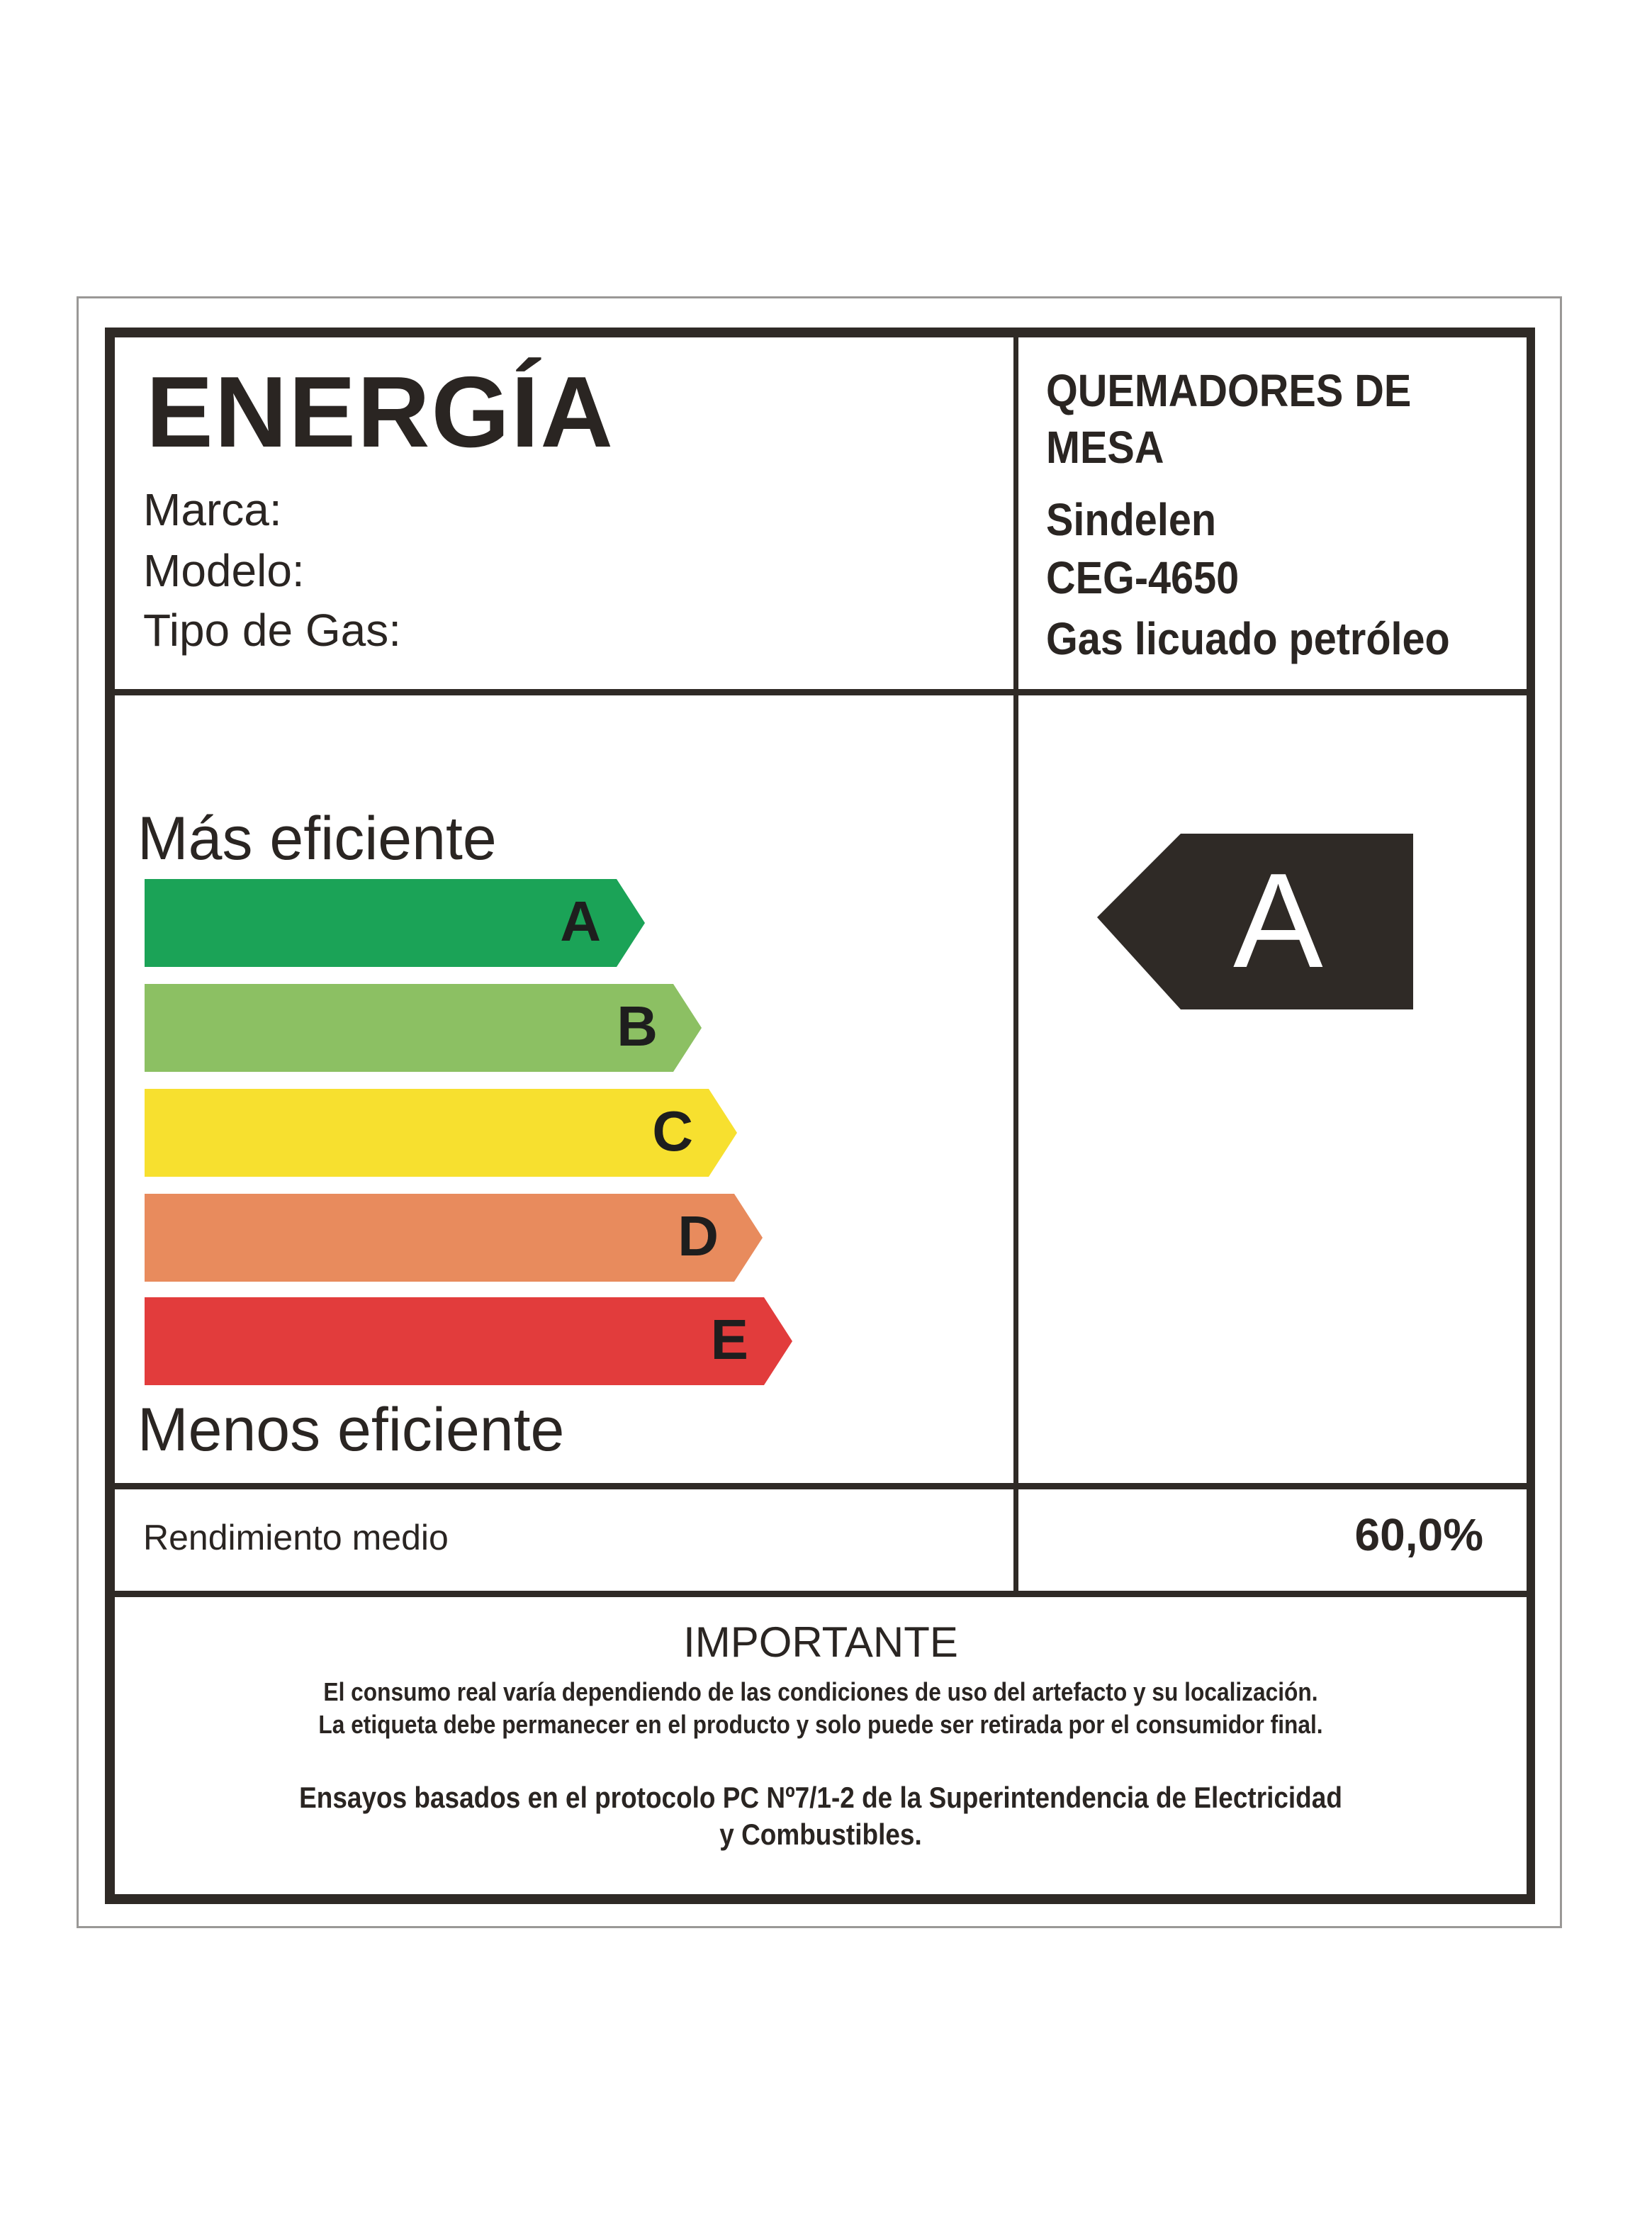  Describe the element at coordinates (1229, 390) in the screenshot. I see `category-line1: QUEMADORES DE` at that location.